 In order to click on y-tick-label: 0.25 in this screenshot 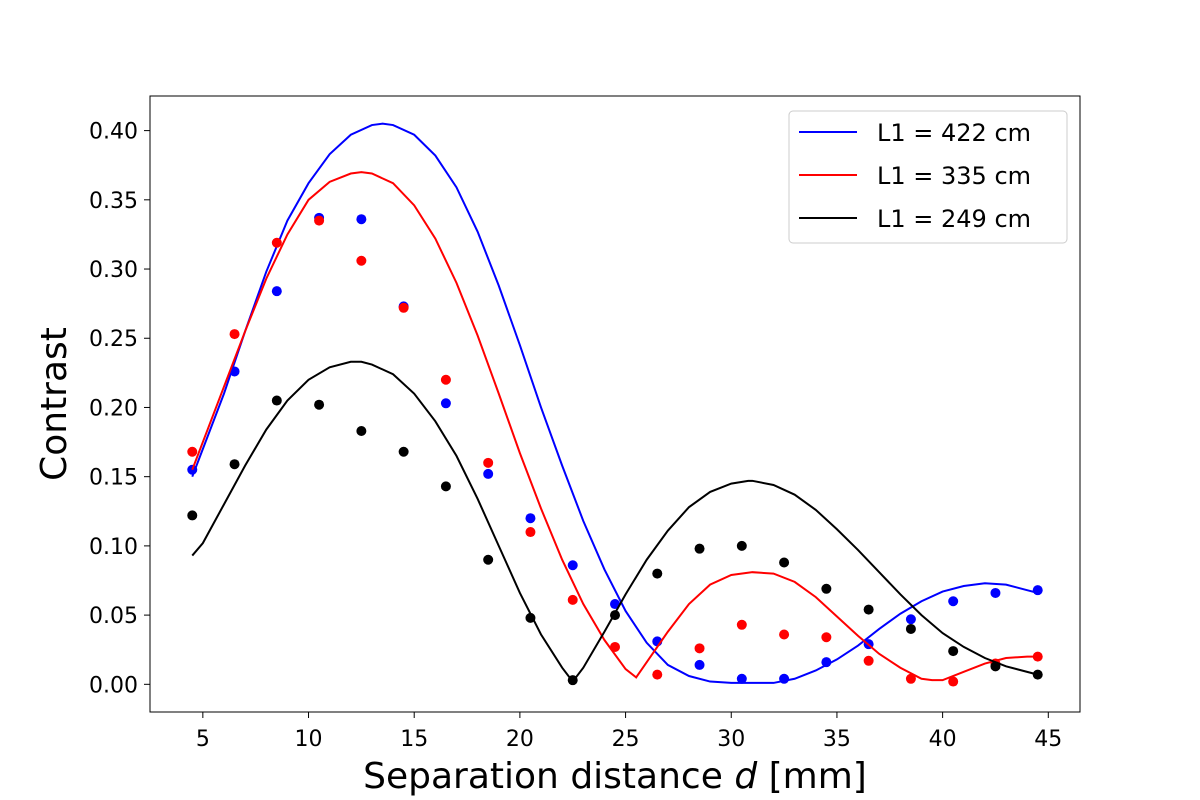, I will do `click(113, 339)`.